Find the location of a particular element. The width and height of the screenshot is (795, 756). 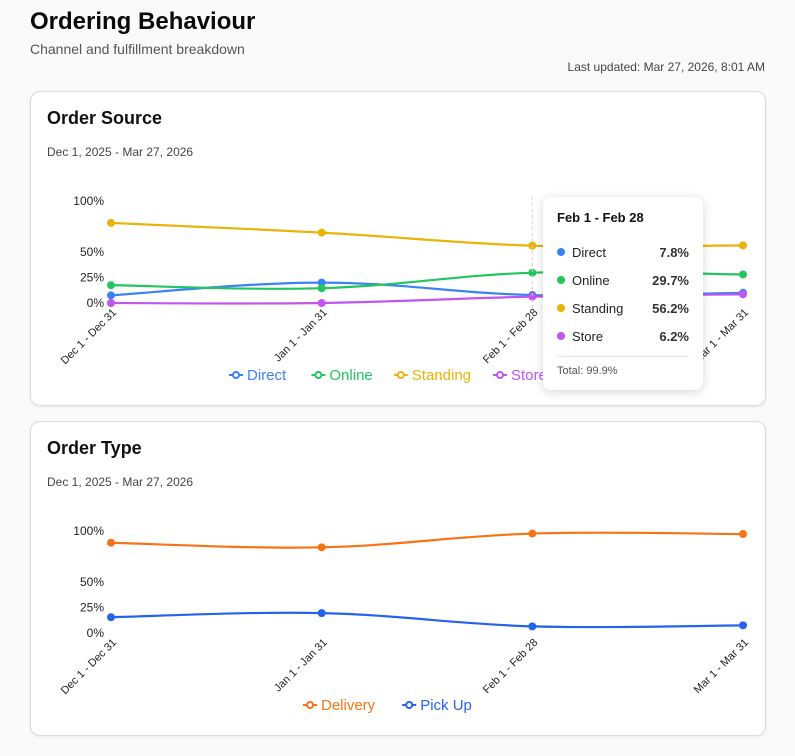

x-tick-label-mar-1-mar-31: Mar 1 - Mar 31 is located at coordinates (721, 666).